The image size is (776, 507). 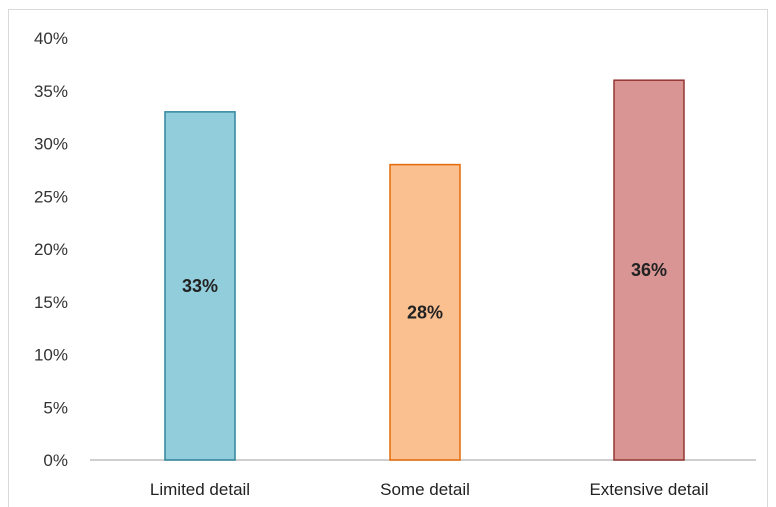 I want to click on data-label: 36%, so click(x=649, y=270).